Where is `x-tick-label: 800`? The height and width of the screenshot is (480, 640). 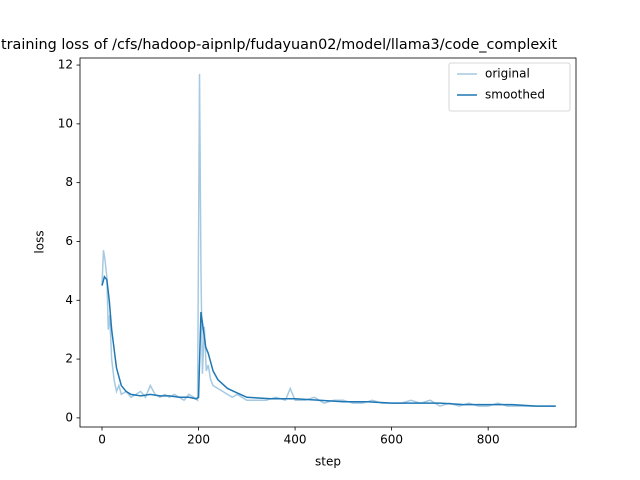
x-tick-label: 800 is located at coordinates (488, 440).